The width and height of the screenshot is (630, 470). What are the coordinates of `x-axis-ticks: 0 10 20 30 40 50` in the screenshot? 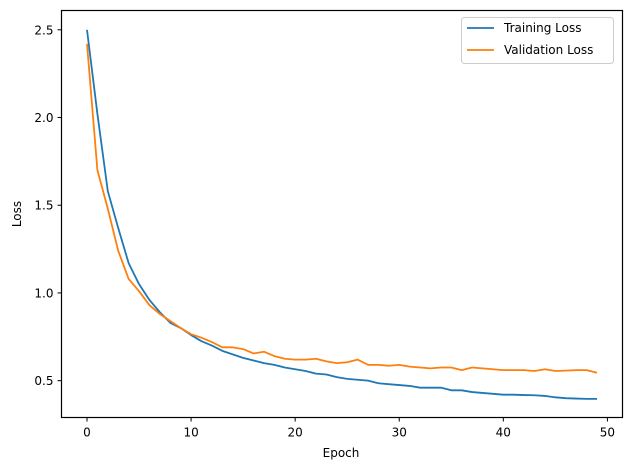 It's located at (349, 428).